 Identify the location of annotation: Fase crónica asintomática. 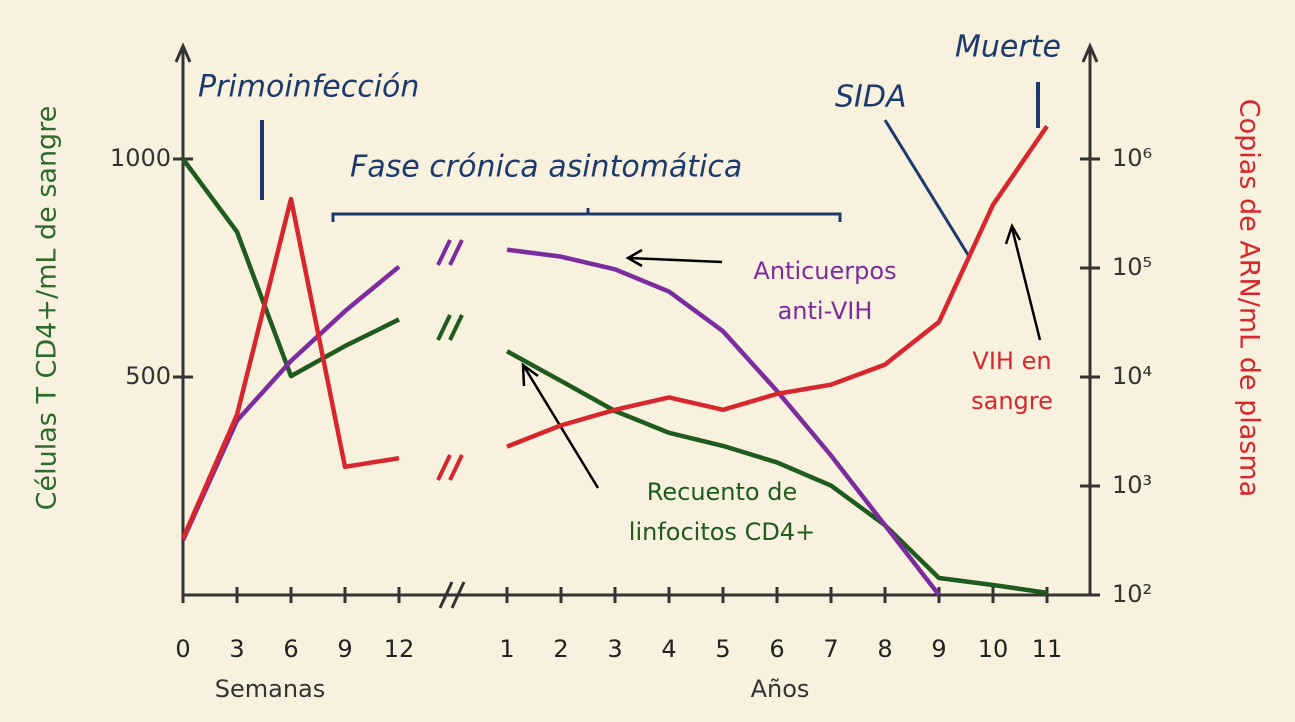
(546, 167).